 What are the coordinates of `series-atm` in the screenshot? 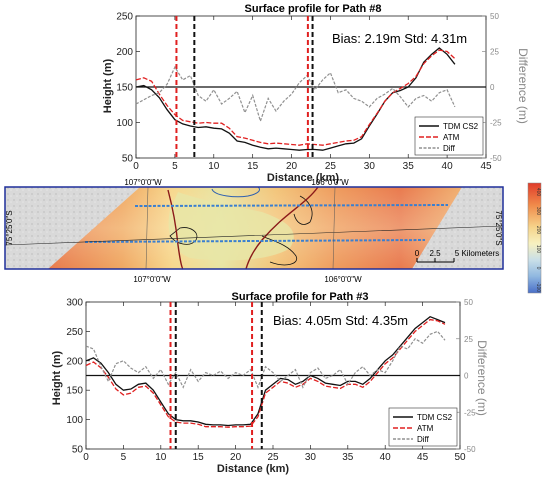 It's located at (295, 97).